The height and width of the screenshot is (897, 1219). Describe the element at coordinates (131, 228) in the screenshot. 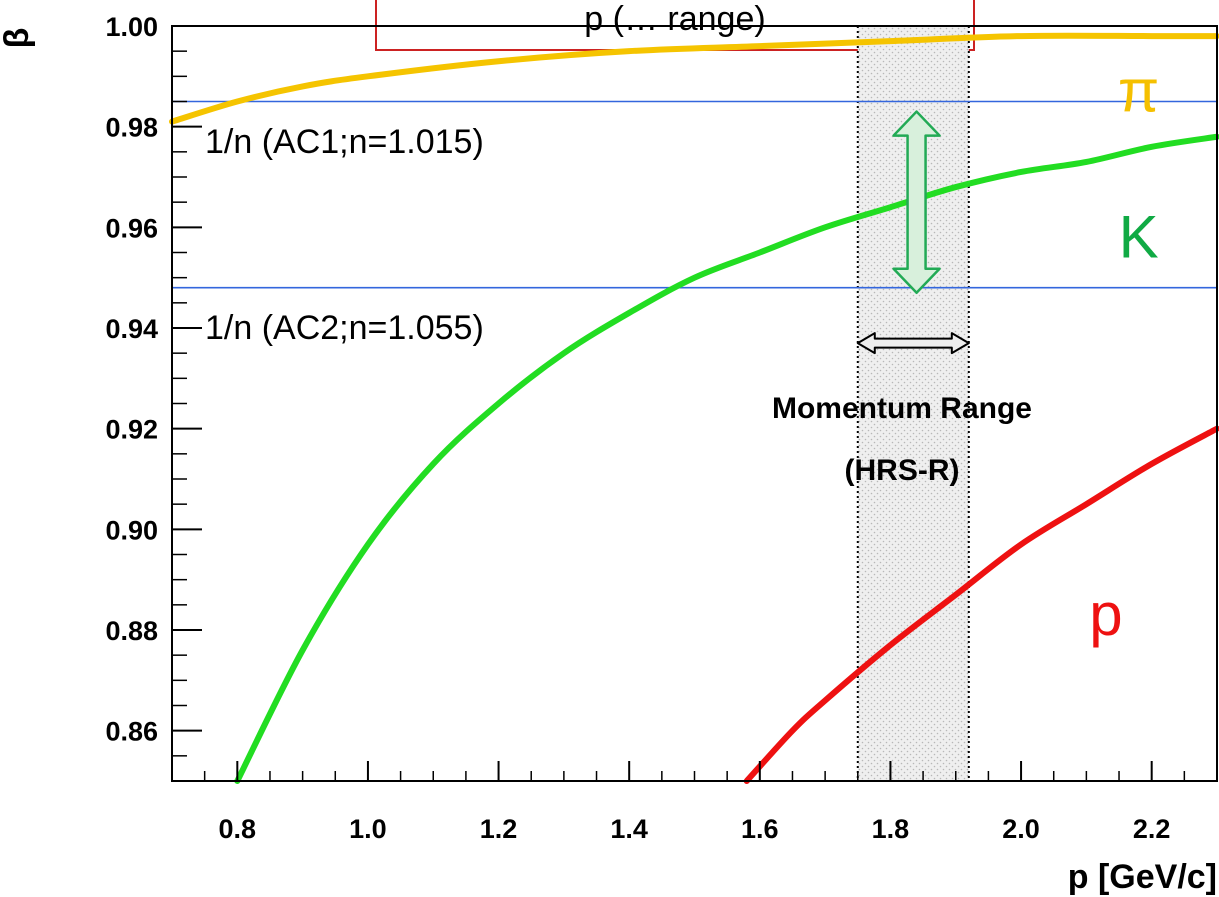

I see `y-tick-label: 0.96` at that location.